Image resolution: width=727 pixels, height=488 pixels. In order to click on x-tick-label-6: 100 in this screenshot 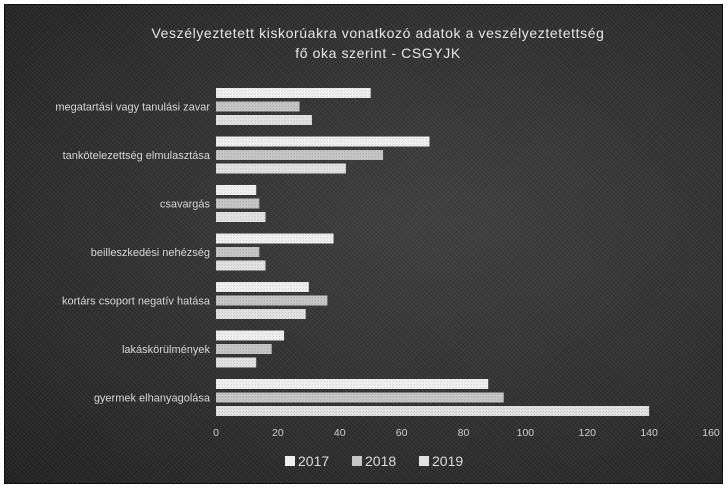, I will do `click(526, 433)`.